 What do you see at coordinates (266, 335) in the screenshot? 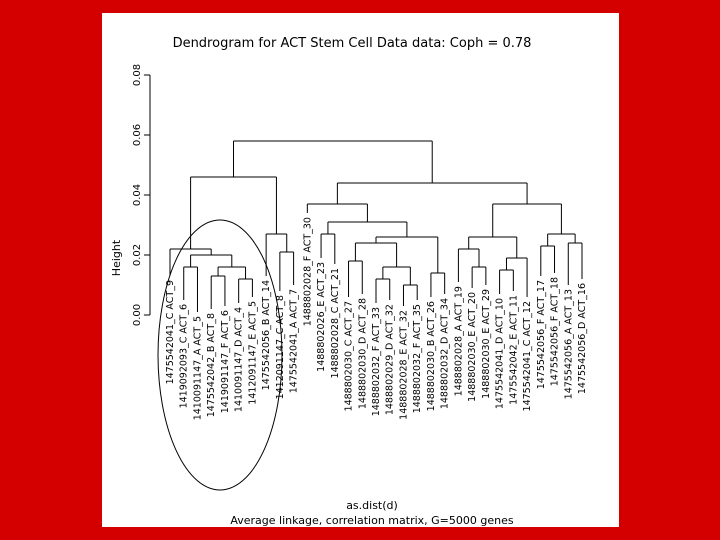
I see `leaf-label: 1475542056_B ACT_14` at bounding box center [266, 335].